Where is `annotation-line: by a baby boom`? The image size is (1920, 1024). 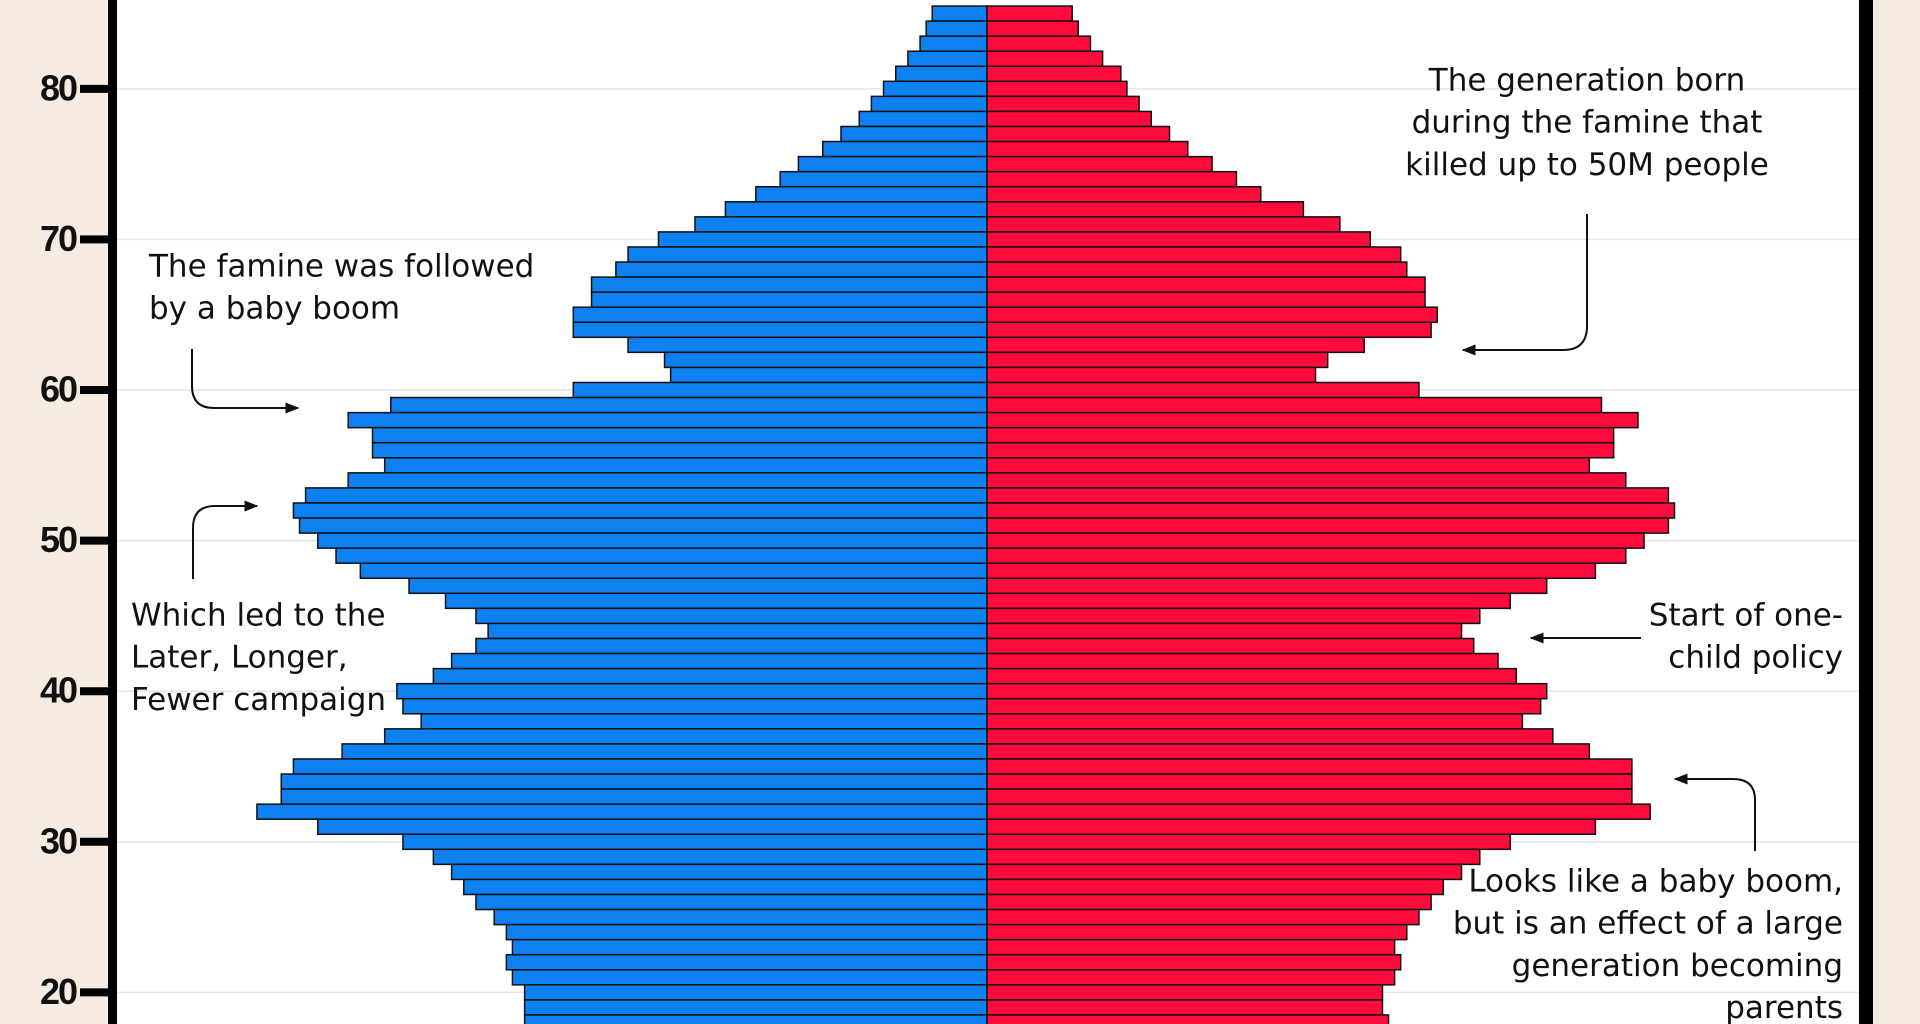
annotation-line: by a baby boom is located at coordinates (274, 309).